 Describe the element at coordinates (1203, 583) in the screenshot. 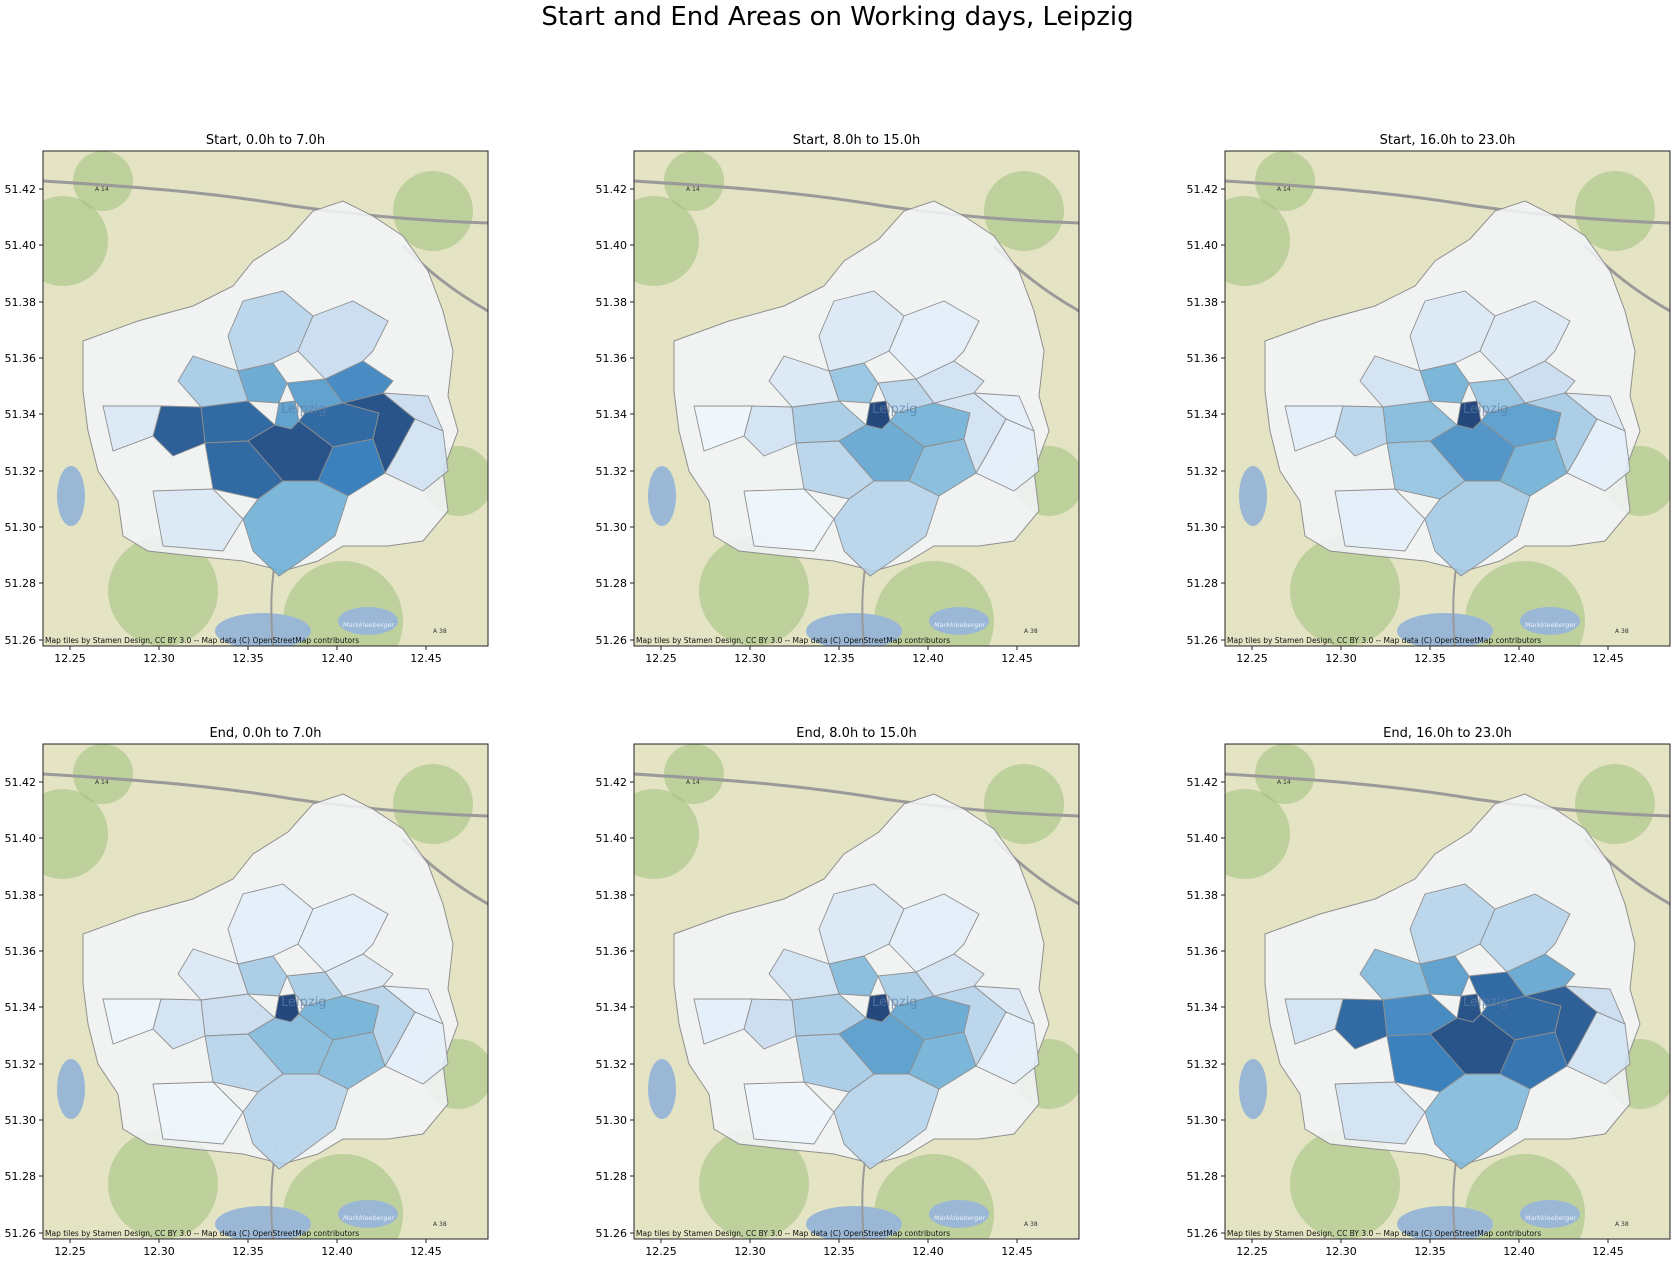

I see `y-tick-label: 51.28` at that location.